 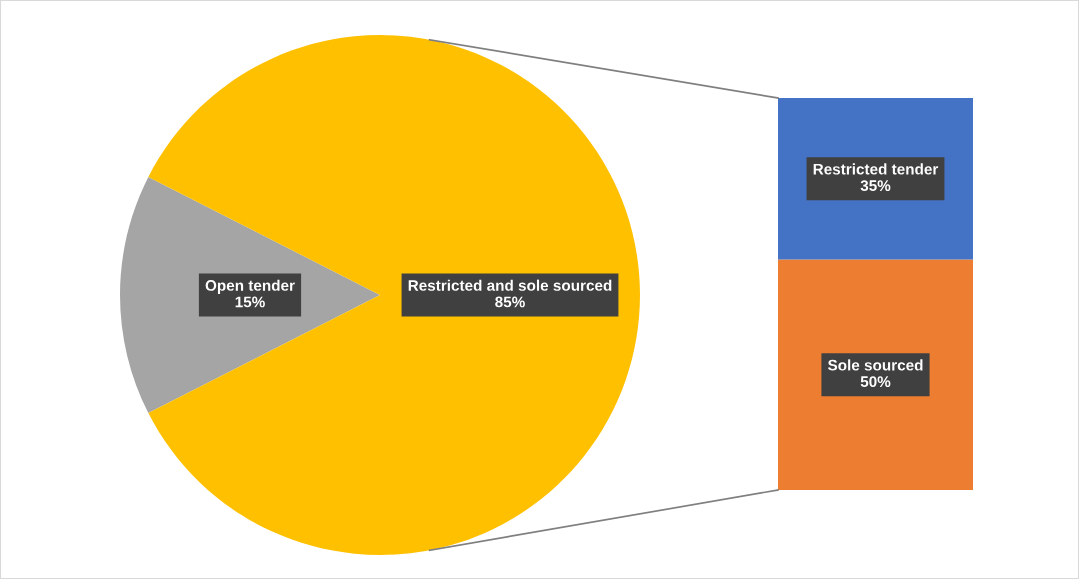 What do you see at coordinates (875, 382) in the screenshot?
I see `data-label: 50%` at bounding box center [875, 382].